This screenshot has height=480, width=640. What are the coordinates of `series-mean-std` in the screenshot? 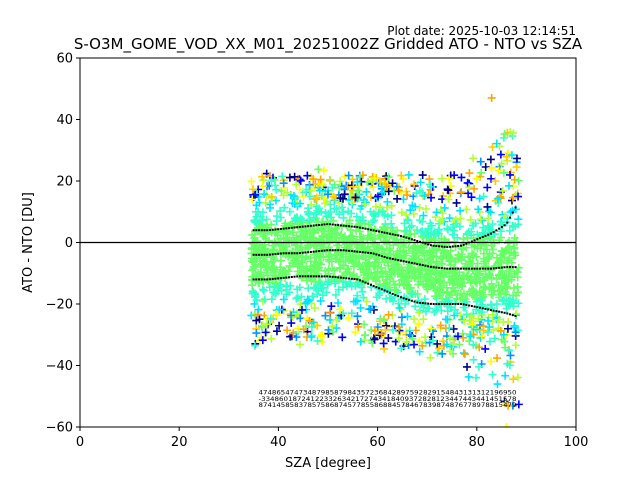 It's located at (384, 227).